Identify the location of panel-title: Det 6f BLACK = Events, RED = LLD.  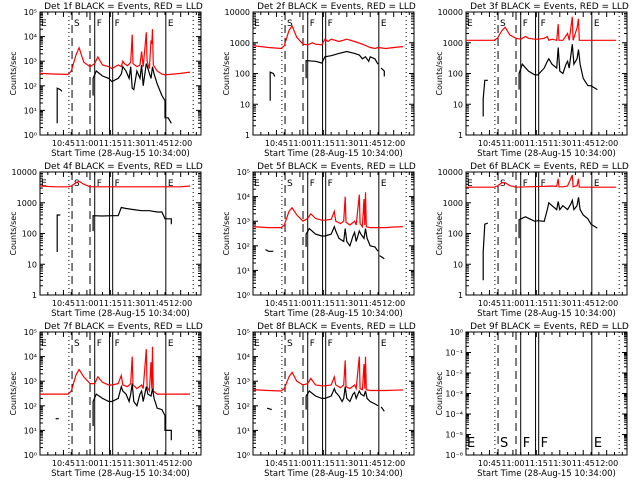
(549, 167).